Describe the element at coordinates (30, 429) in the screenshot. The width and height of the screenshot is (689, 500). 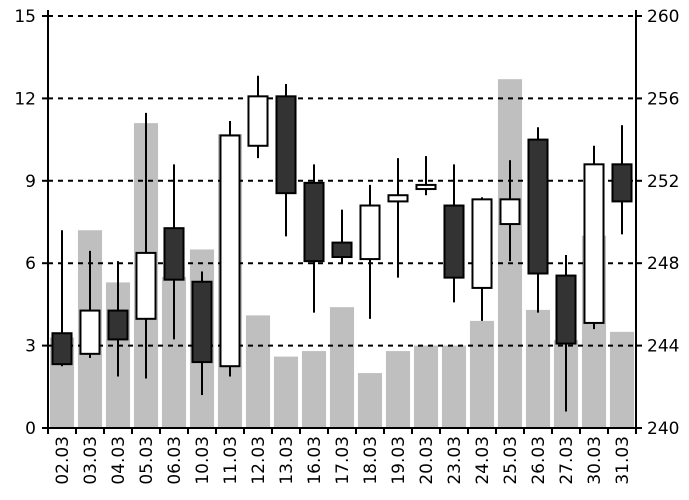
I see `left-axis-tick-label: 0` at that location.